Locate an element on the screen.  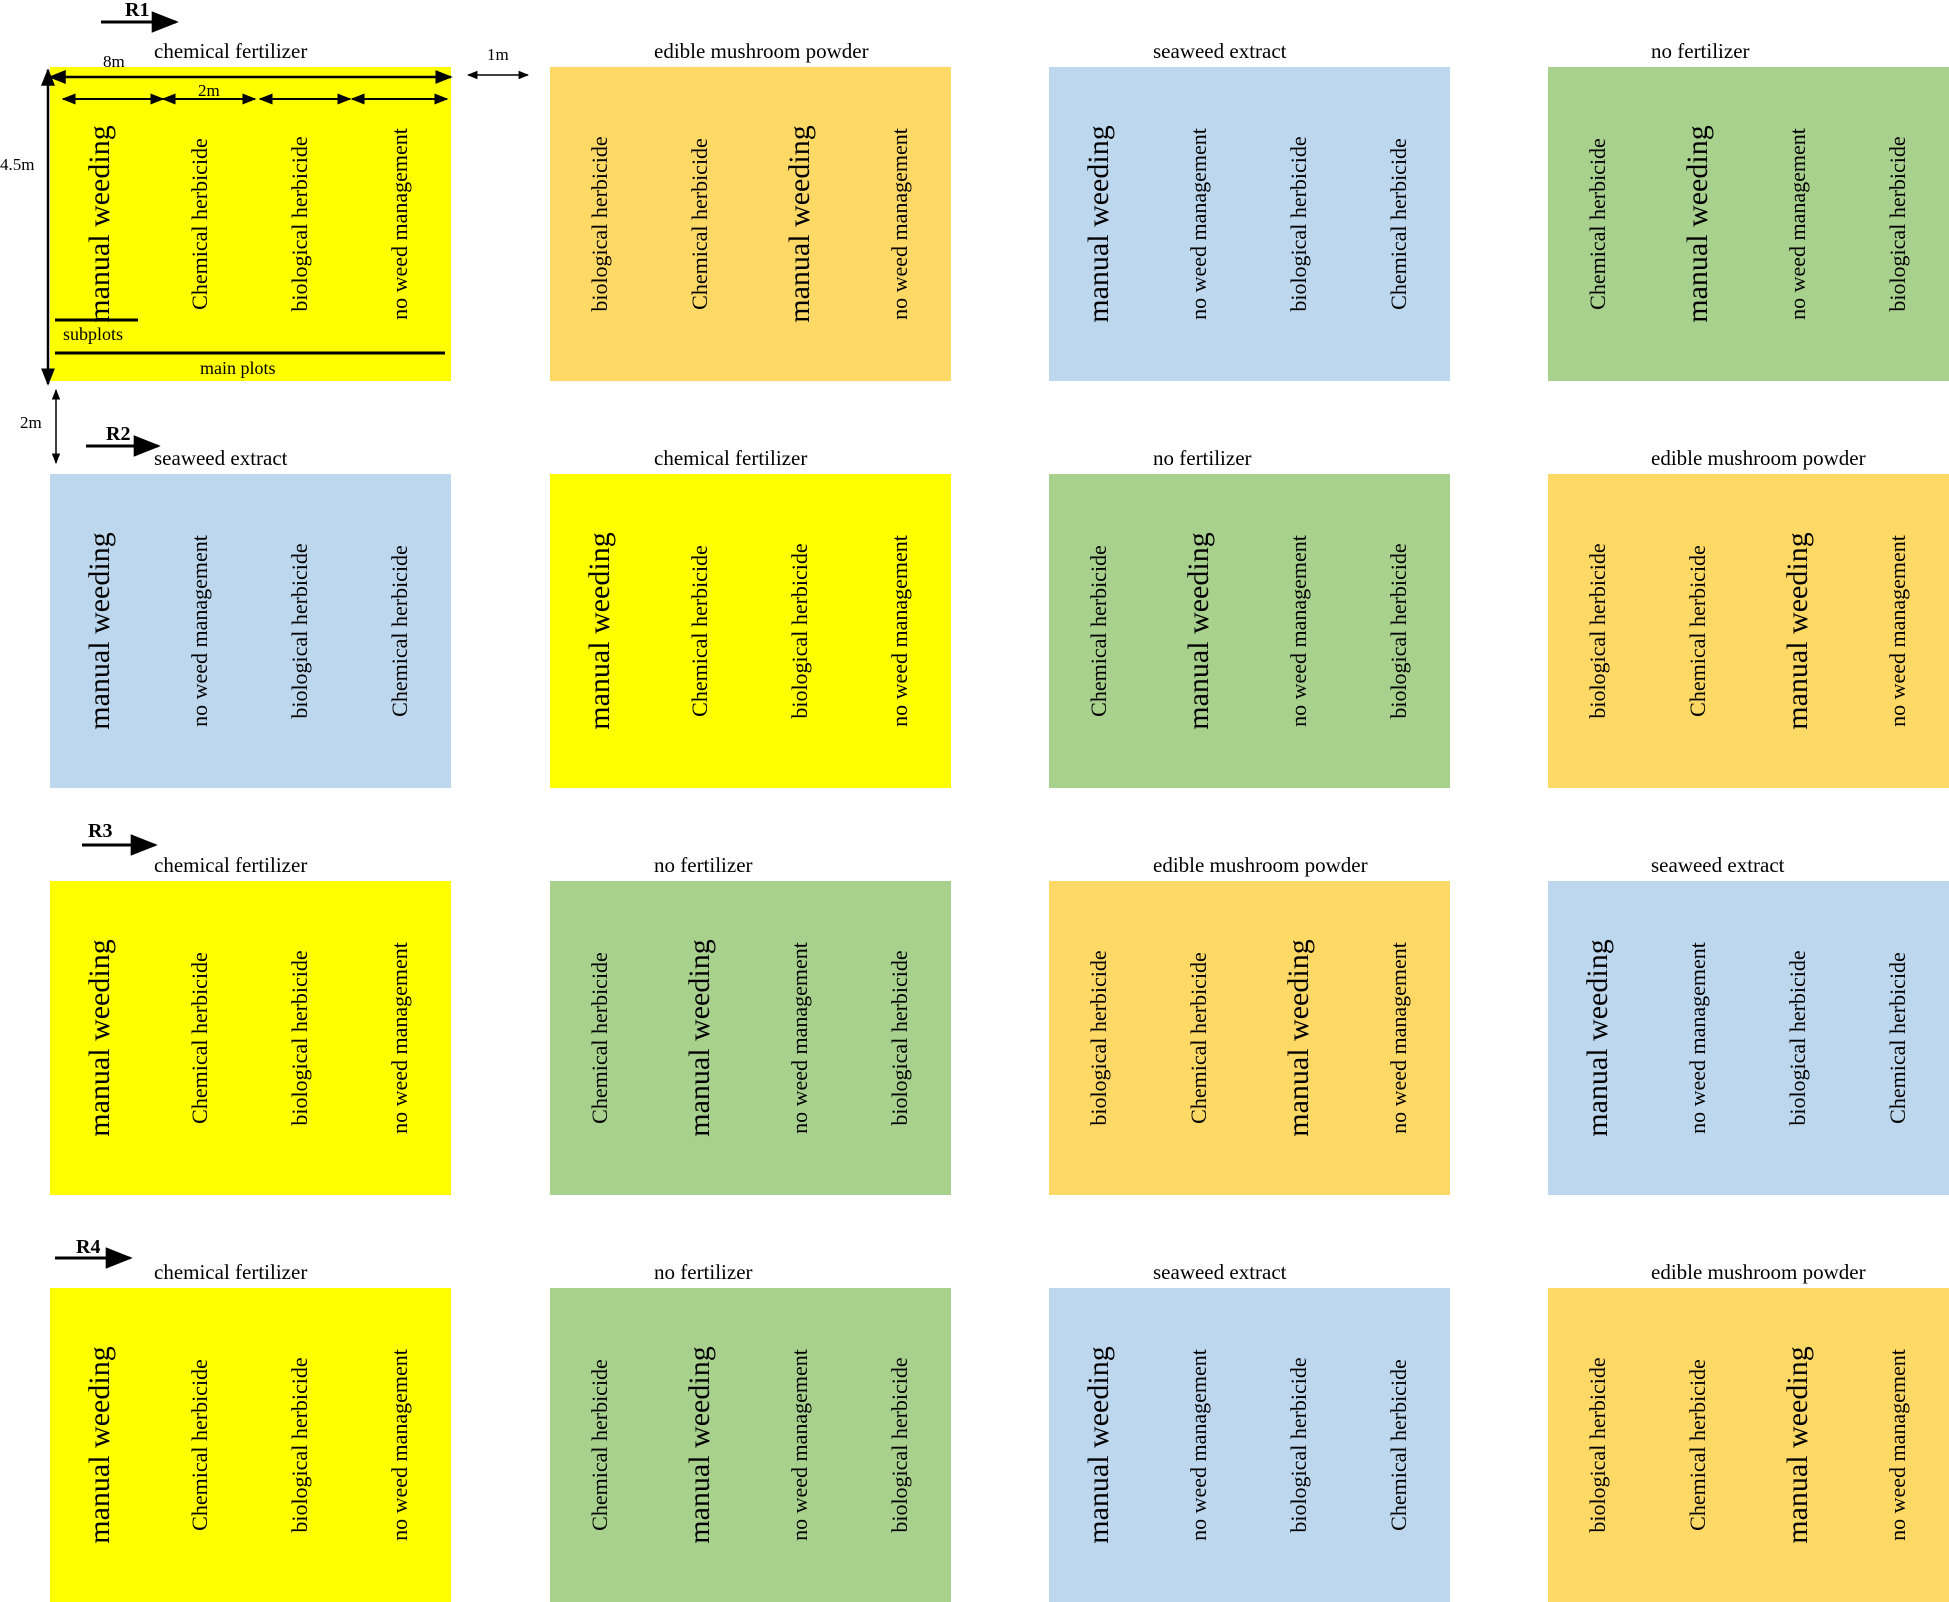
replicate-label-3: R3 is located at coordinates (100, 831).